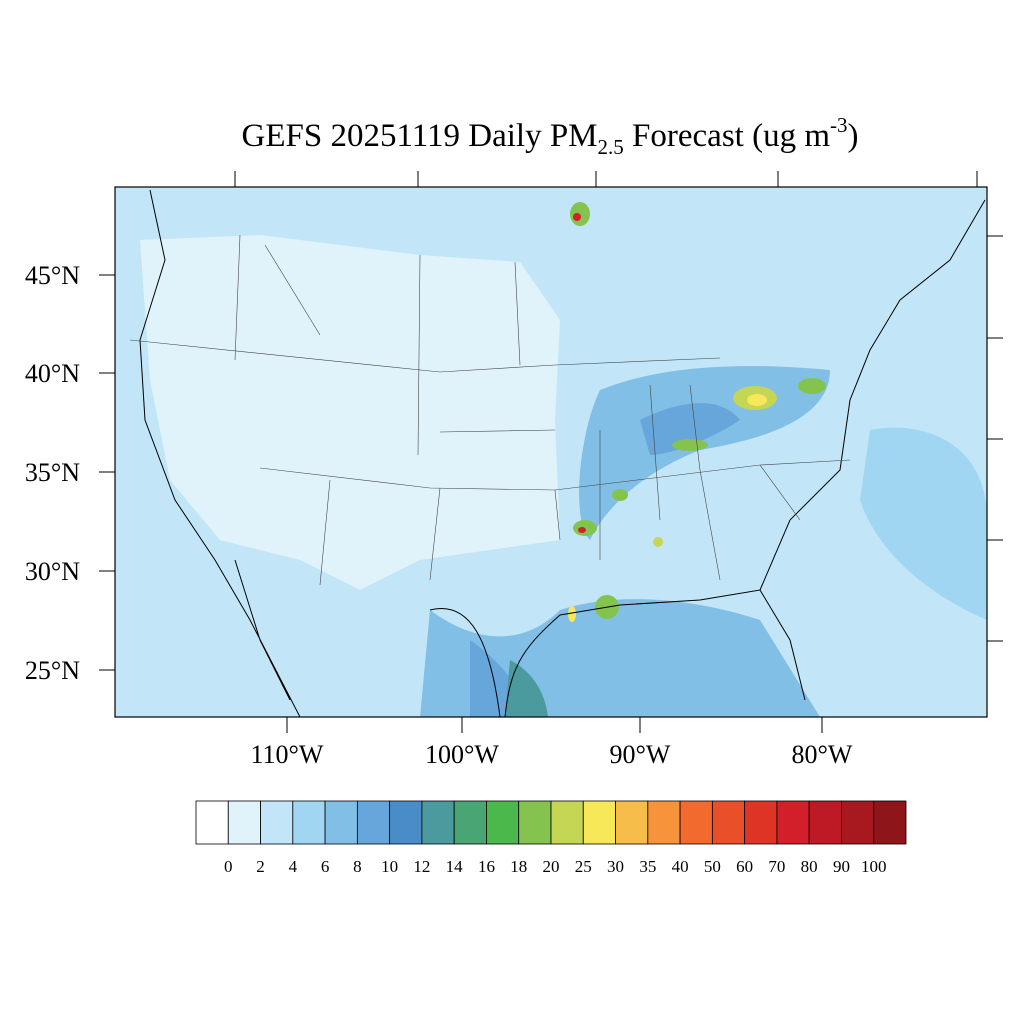 Image resolution: width=1024 pixels, height=1029 pixels. What do you see at coordinates (52, 571) in the screenshot?
I see `lat-label: 30°N` at bounding box center [52, 571].